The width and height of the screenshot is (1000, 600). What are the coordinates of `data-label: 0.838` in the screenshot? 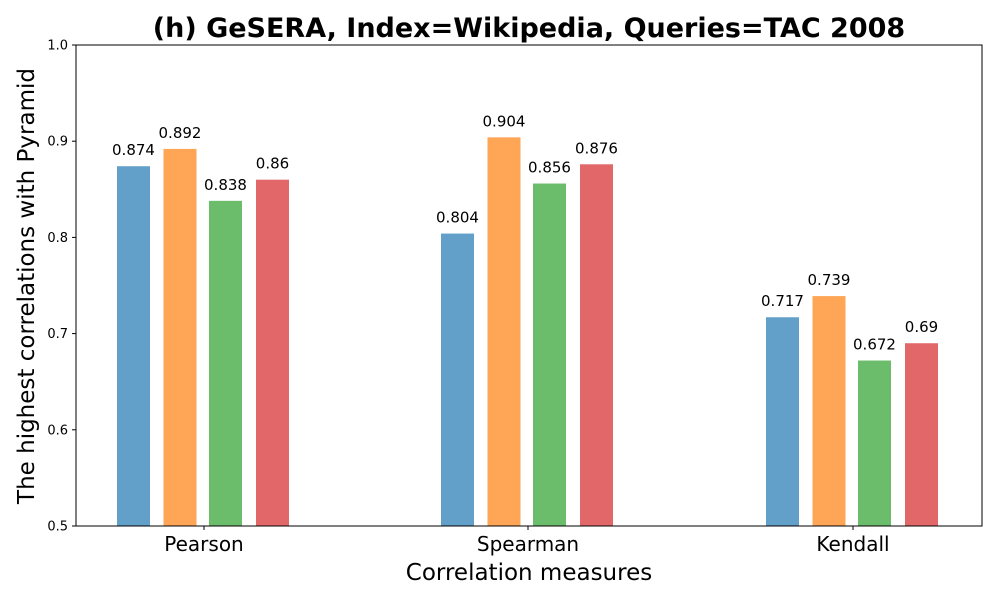 It's located at (225, 185).